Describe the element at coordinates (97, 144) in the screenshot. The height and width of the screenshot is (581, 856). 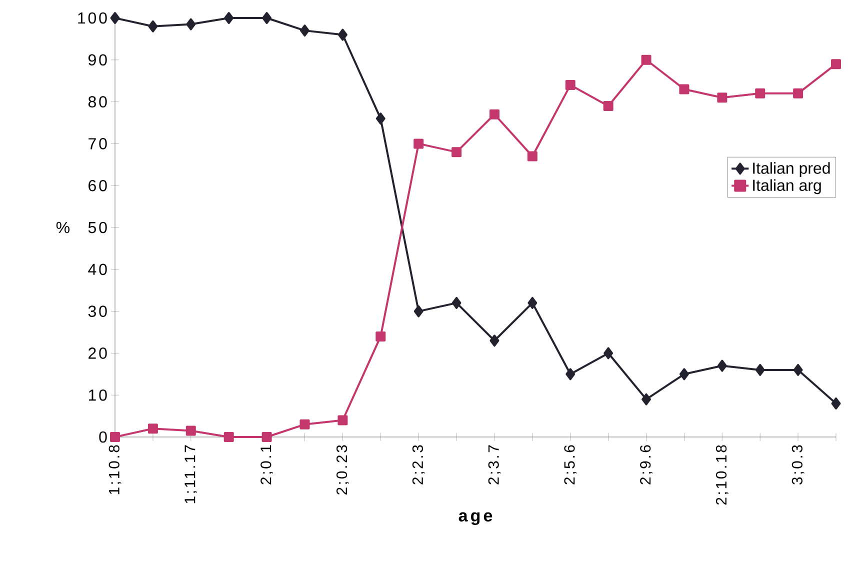
I see `y-tick-label: 70` at that location.